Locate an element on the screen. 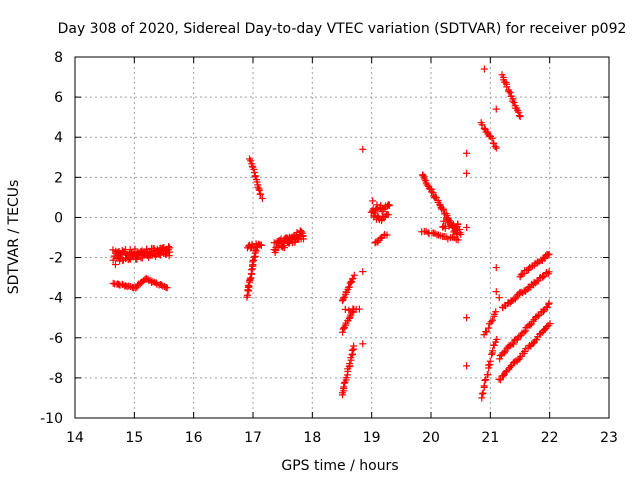  x-tick-label: 23 is located at coordinates (609, 438).